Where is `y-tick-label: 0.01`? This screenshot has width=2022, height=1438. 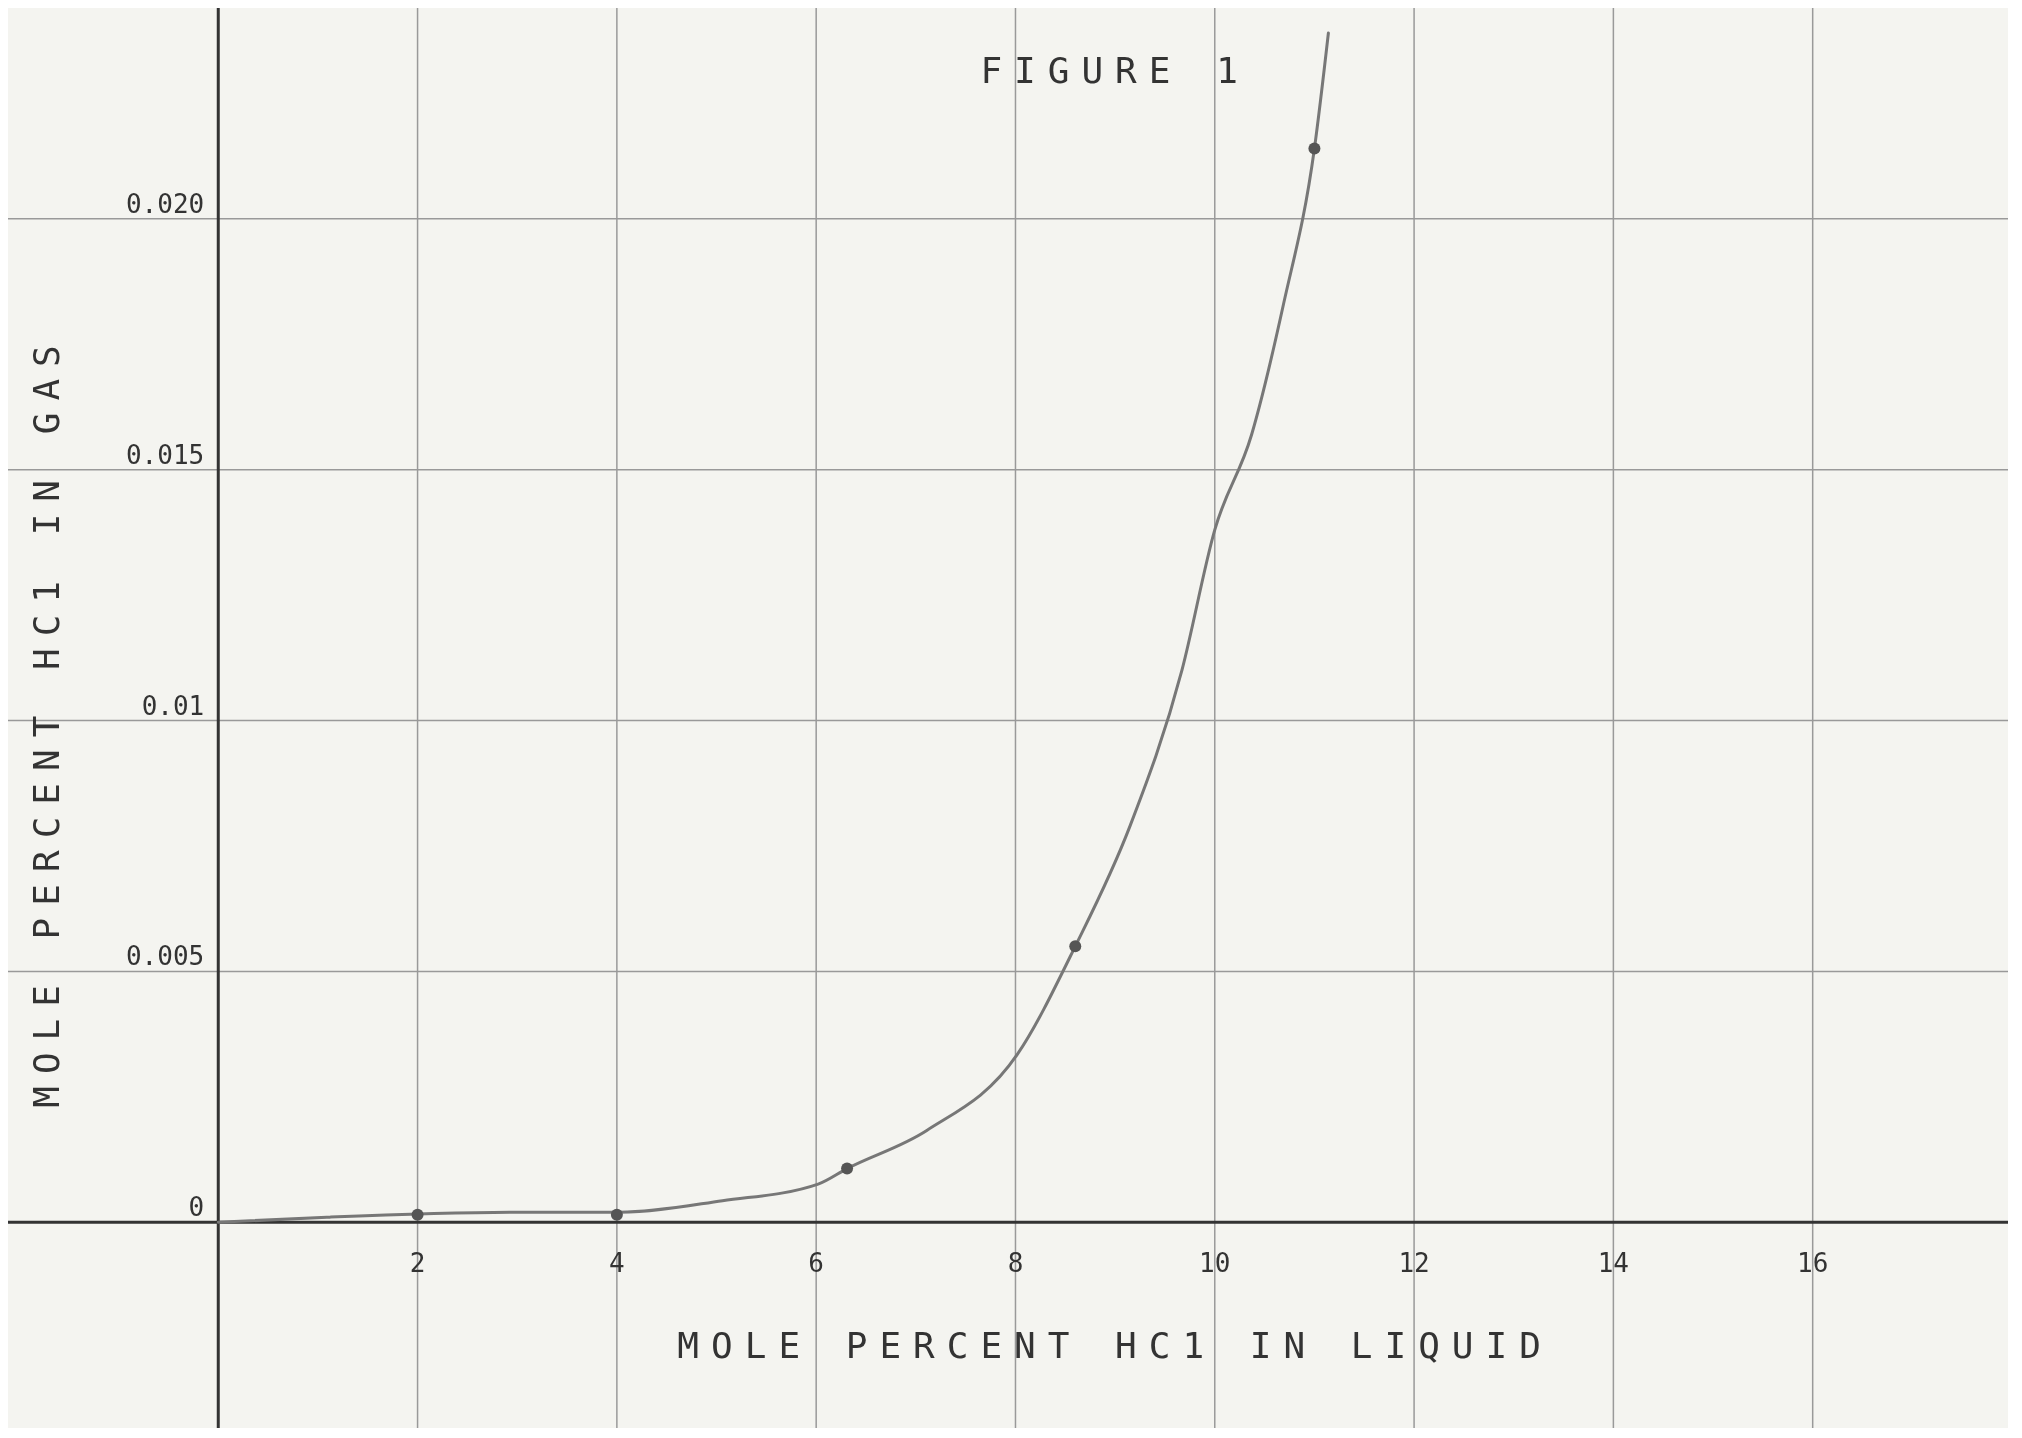 y-tick-label: 0.01 is located at coordinates (173, 705).